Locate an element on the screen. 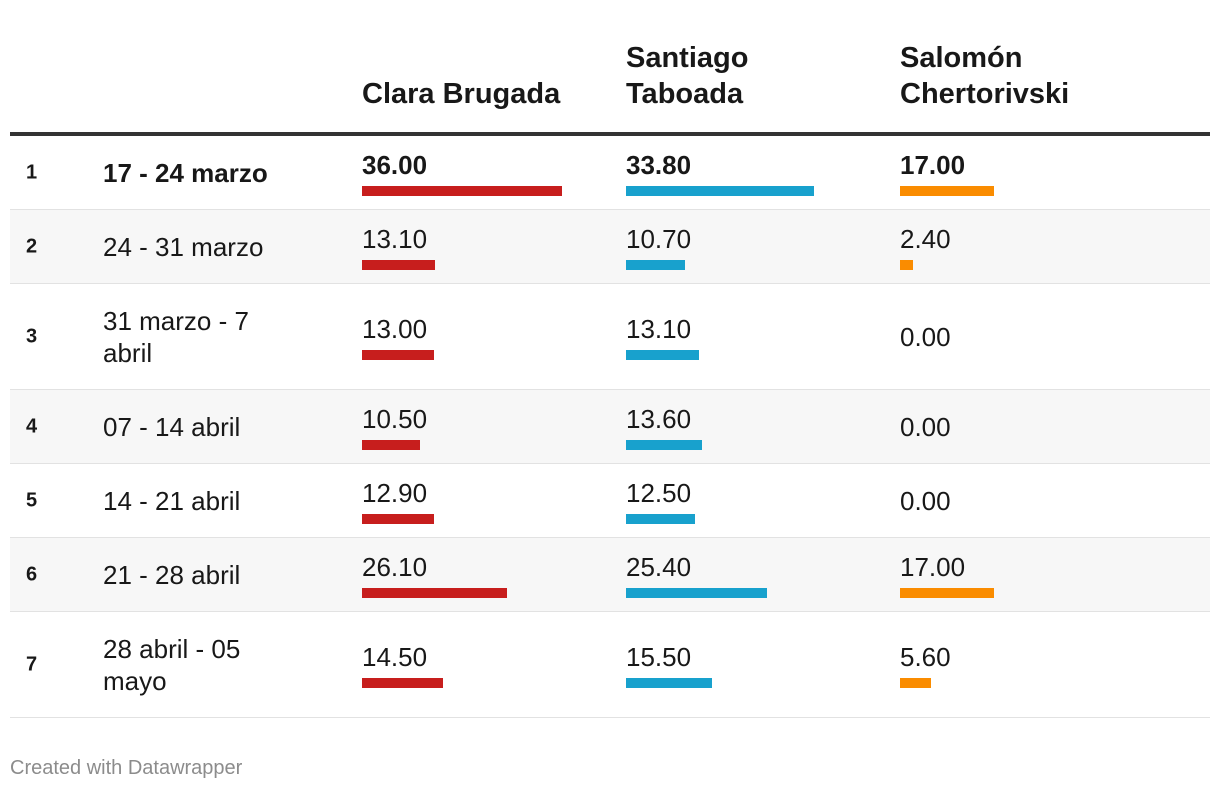  value-cell: 13.60 is located at coordinates (766, 426).